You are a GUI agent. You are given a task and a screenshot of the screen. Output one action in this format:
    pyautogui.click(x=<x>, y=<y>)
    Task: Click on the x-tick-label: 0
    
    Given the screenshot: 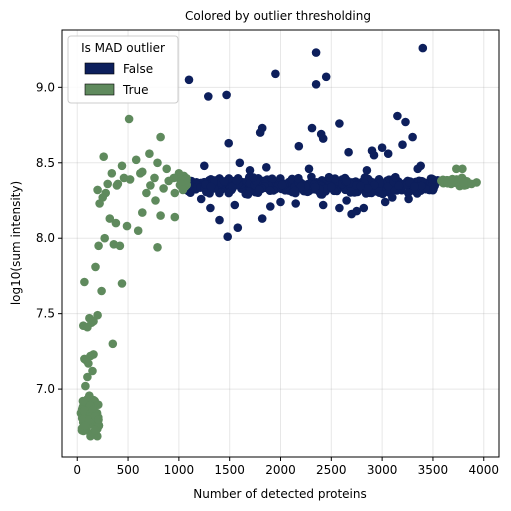 What is the action you would take?
    pyautogui.click(x=77, y=470)
    